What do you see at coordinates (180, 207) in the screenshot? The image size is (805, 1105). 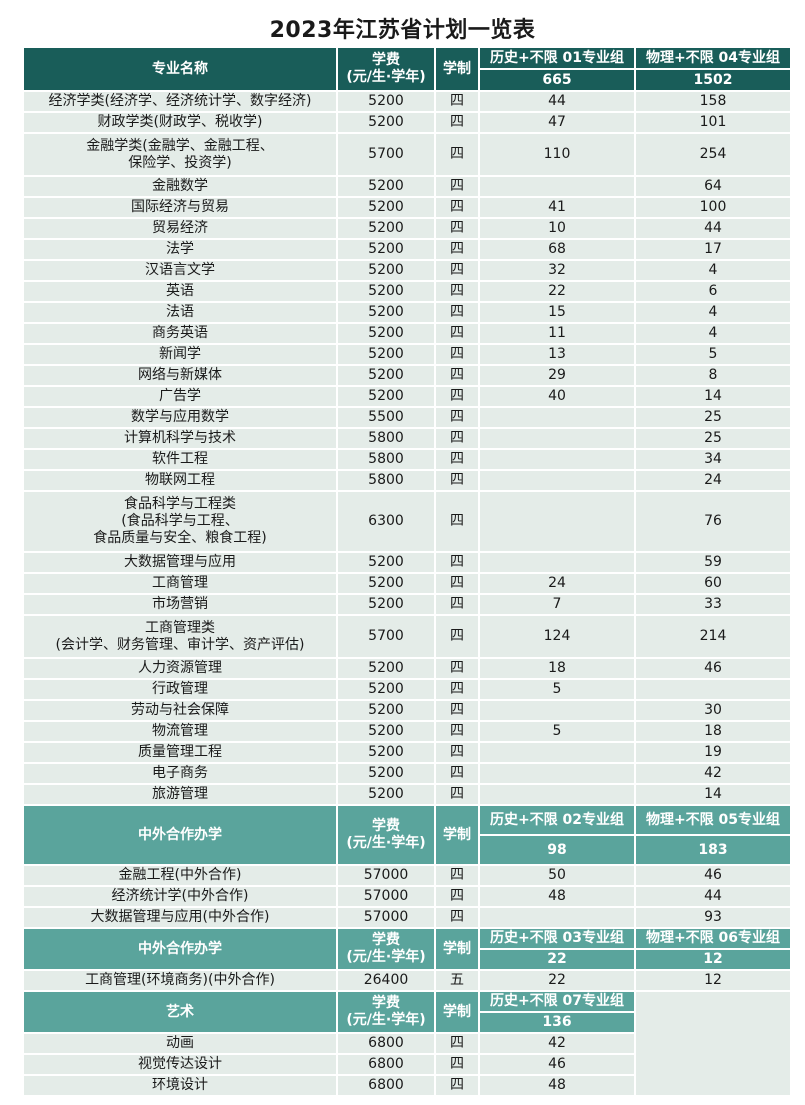 I see `major-name-cell: 国际经济与贸易` at bounding box center [180, 207].